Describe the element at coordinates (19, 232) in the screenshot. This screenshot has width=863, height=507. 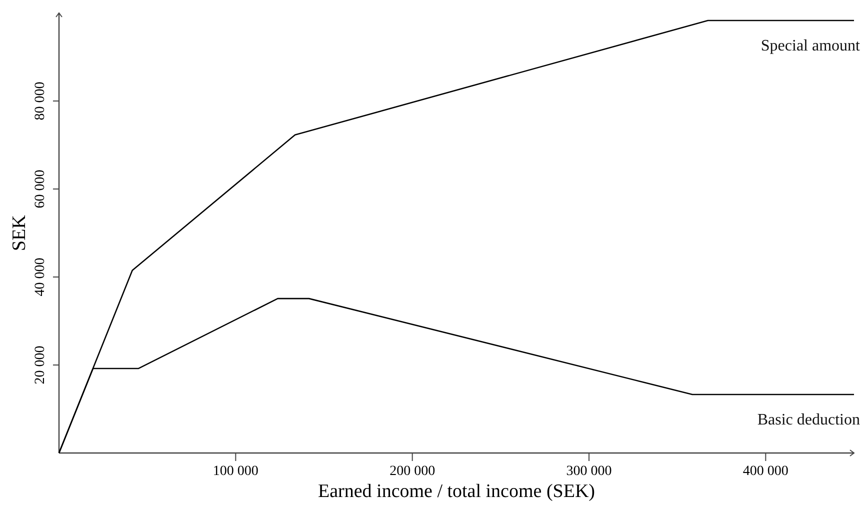
I see `y-axis-title: SEK` at that location.